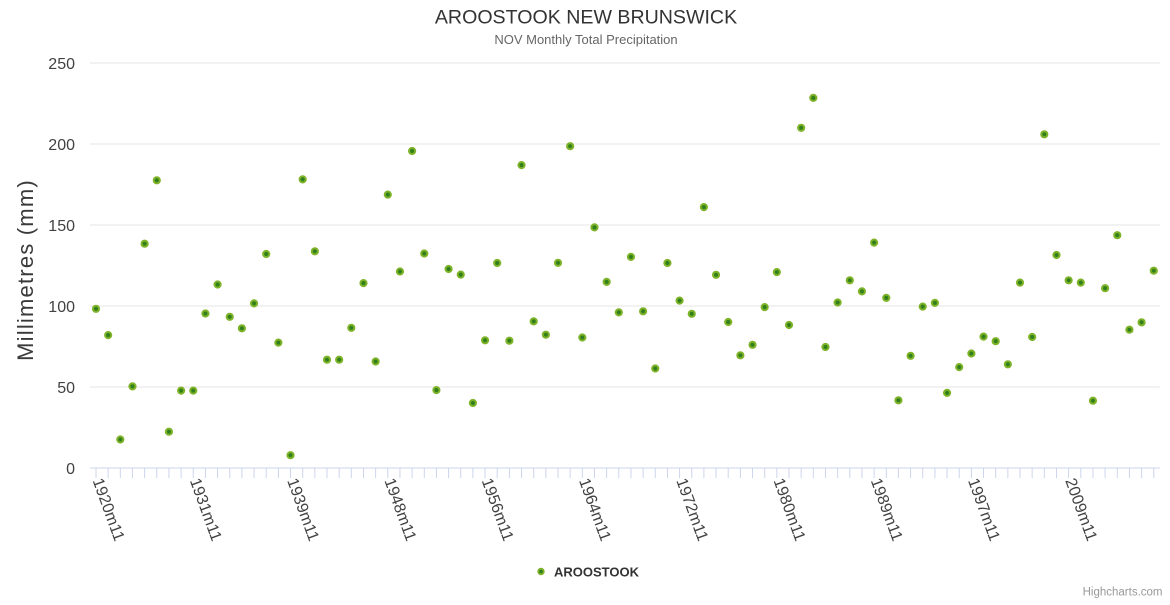 The height and width of the screenshot is (605, 1170). What do you see at coordinates (61, 226) in the screenshot?
I see `svg-text: 150` at bounding box center [61, 226].